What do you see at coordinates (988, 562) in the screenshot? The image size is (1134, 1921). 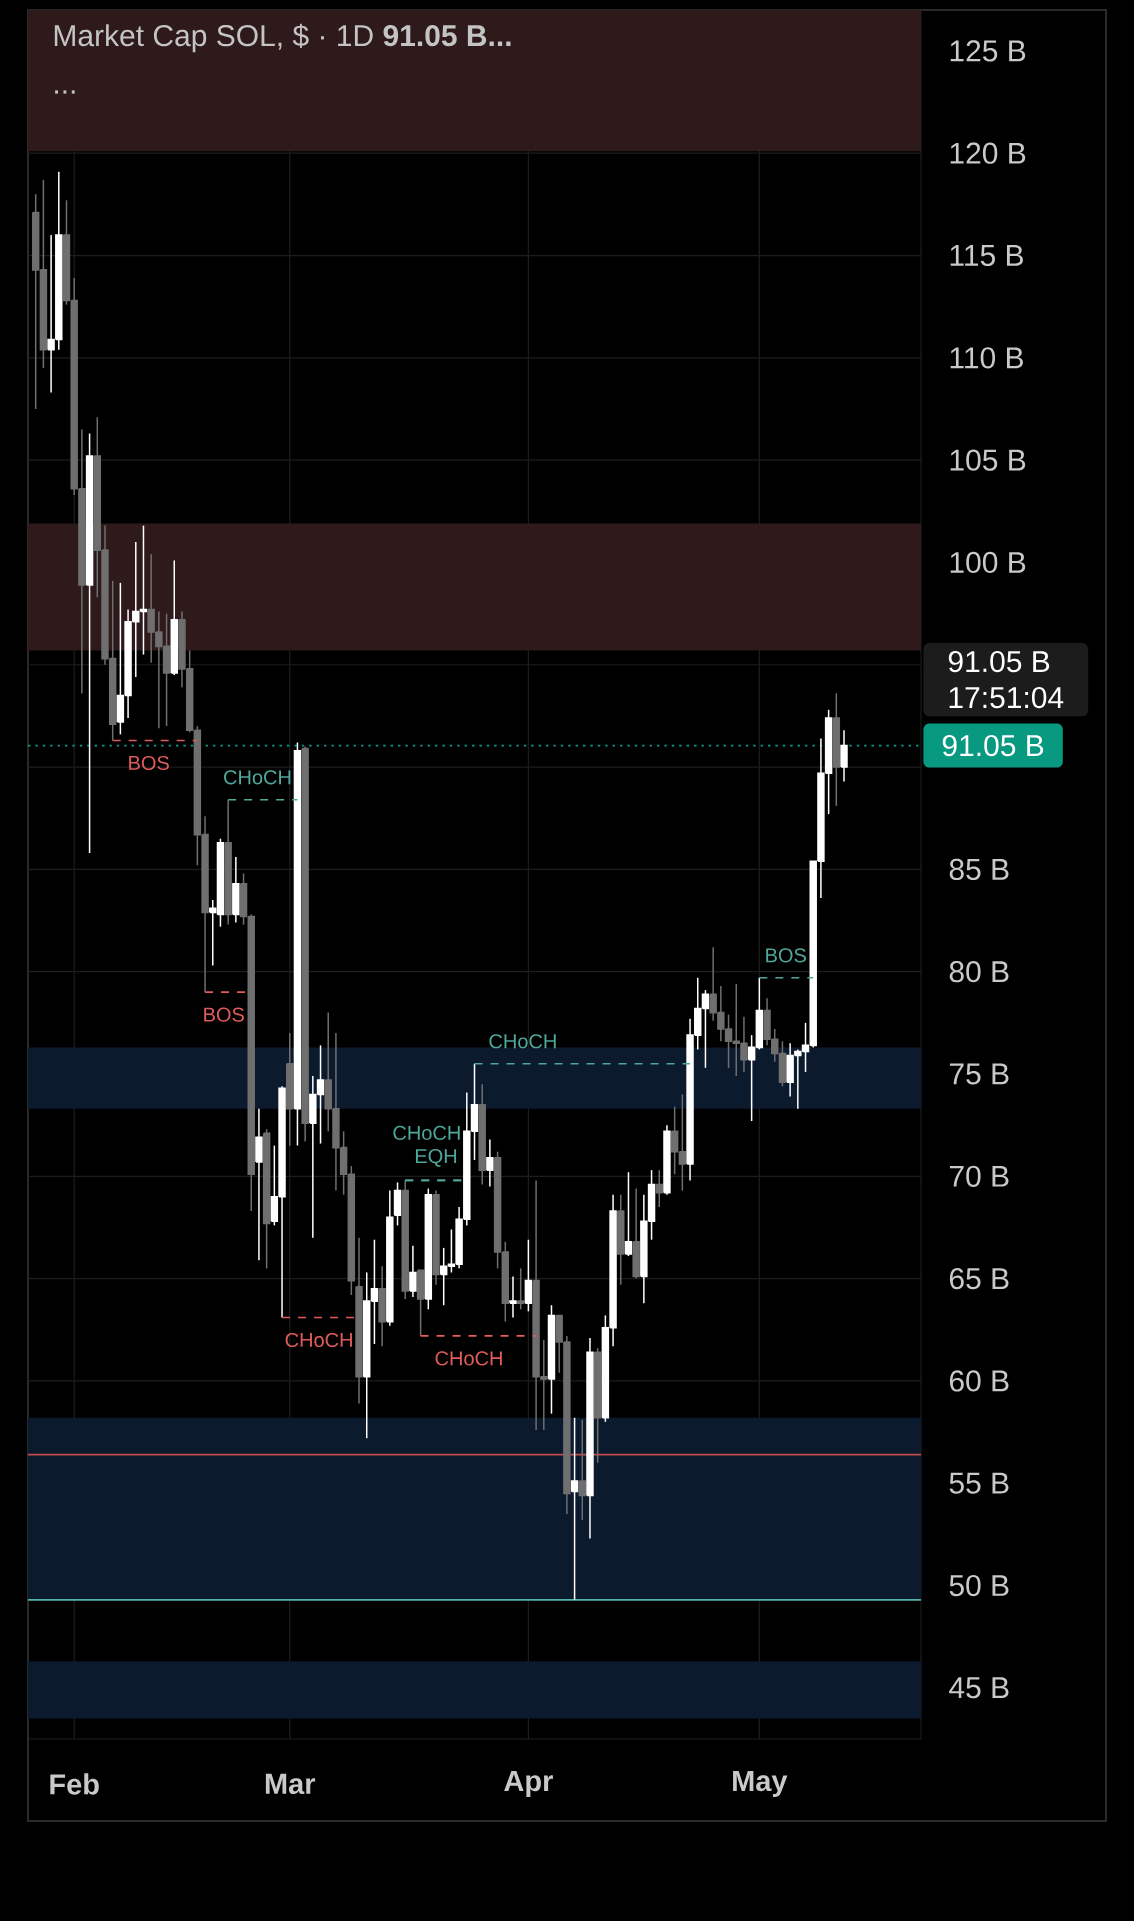 I see `y-tick-label: 100 B` at bounding box center [988, 562].